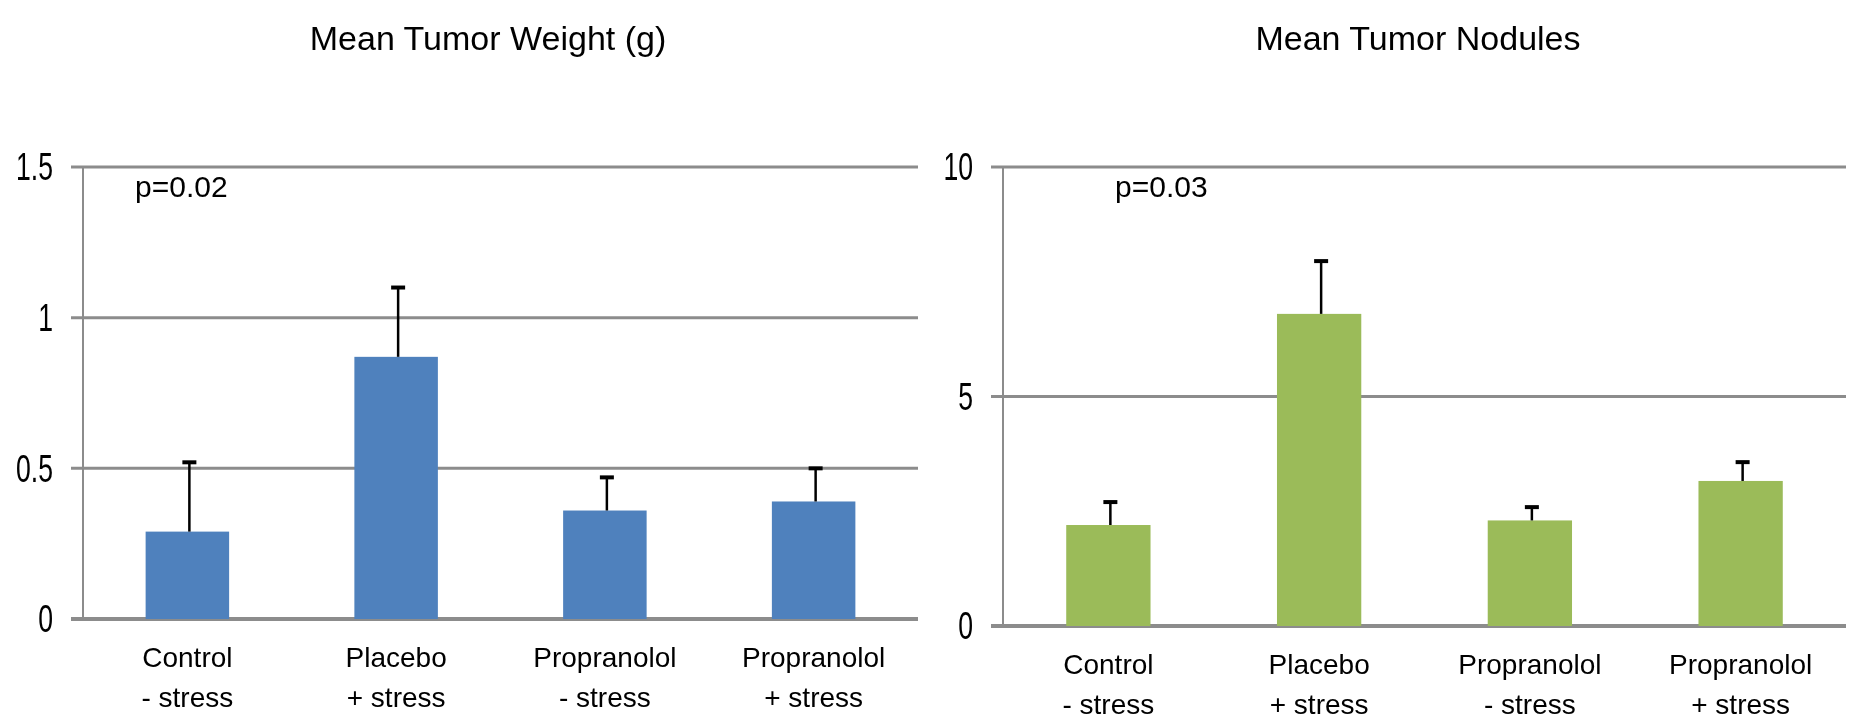 This screenshot has height=720, width=1875. What do you see at coordinates (34, 468) in the screenshot?
I see `y-tick-label: 0.5` at bounding box center [34, 468].